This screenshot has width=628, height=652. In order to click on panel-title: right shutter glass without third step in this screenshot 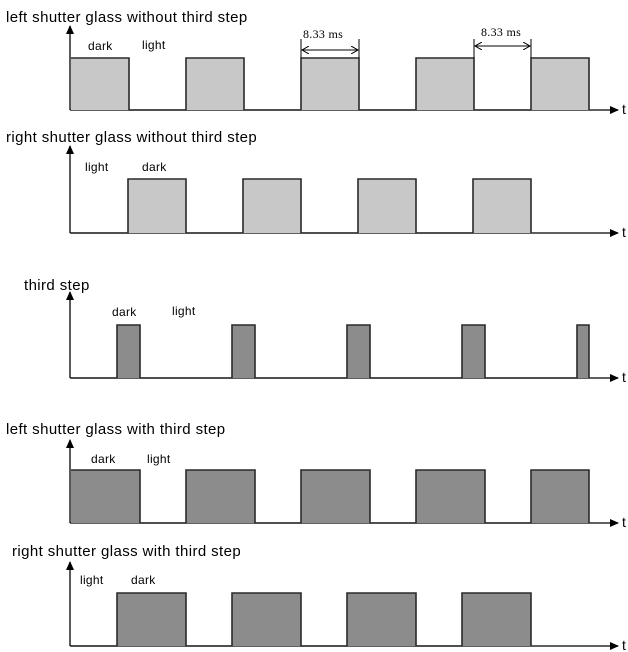, I will do `click(131, 137)`.